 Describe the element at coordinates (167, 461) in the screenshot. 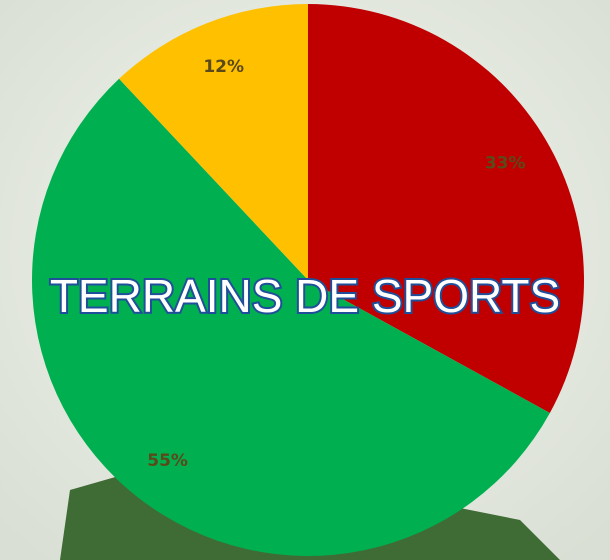

I see `data-label: 55%` at that location.